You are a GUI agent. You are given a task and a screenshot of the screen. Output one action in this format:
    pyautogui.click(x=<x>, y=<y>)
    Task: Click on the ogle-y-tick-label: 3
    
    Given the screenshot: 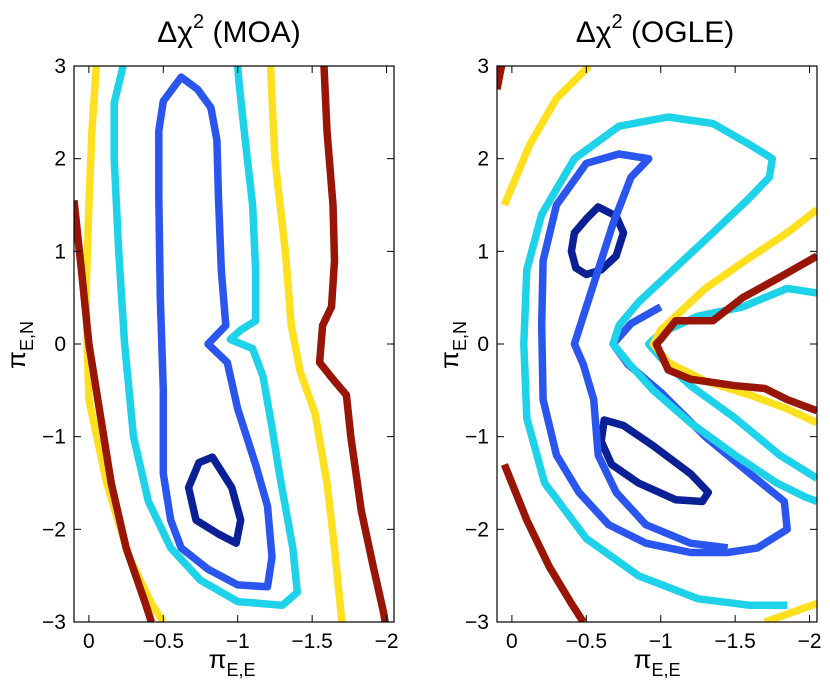 What is the action you would take?
    pyautogui.click(x=483, y=66)
    